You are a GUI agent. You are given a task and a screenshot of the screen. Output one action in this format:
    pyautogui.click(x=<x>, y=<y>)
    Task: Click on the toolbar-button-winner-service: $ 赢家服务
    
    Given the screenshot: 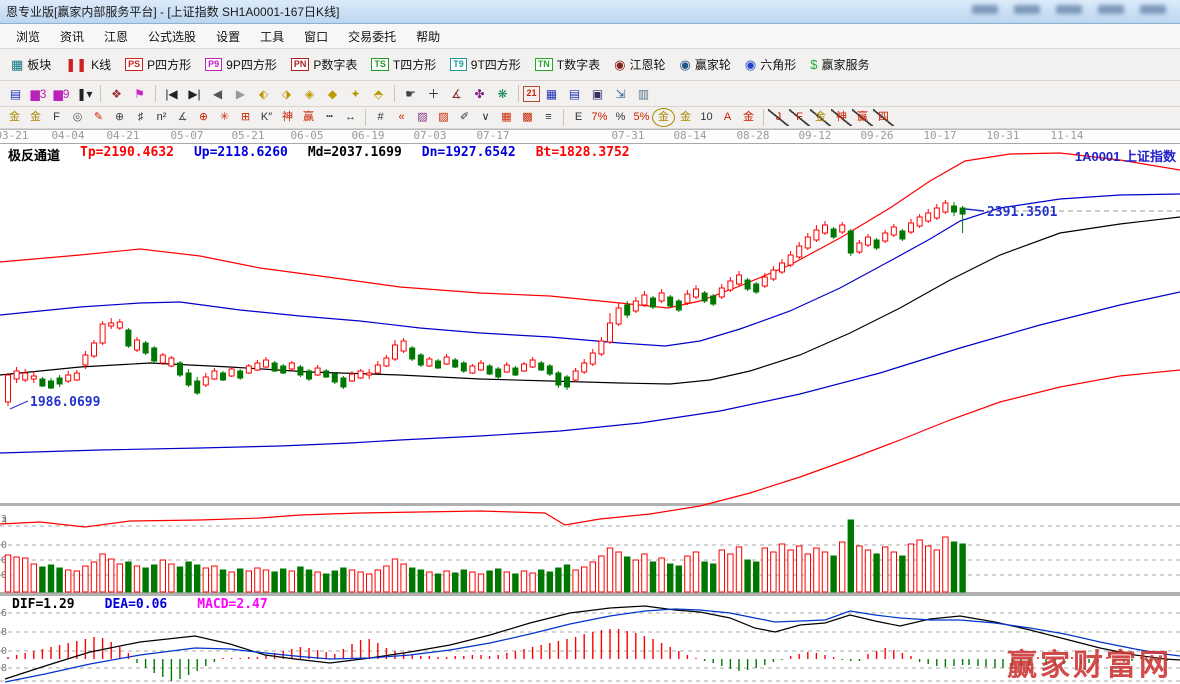 What is the action you would take?
    pyautogui.click(x=839, y=64)
    